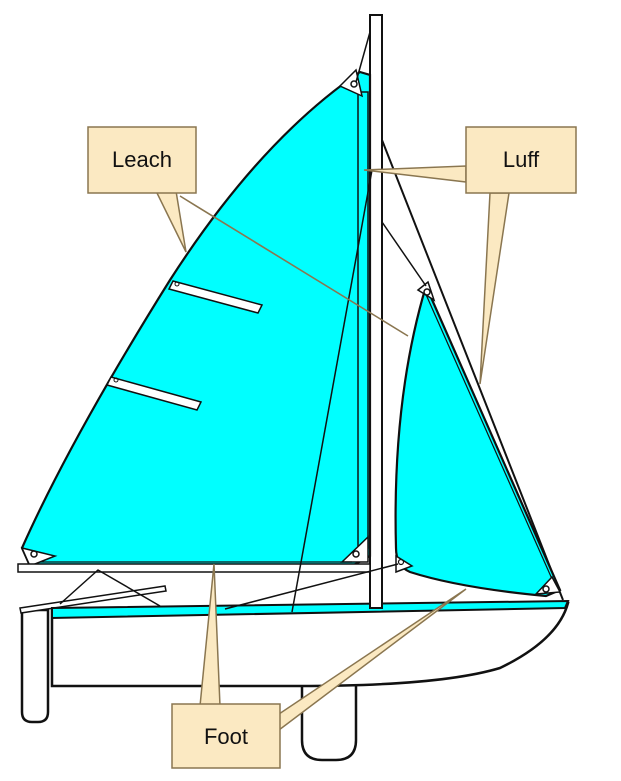 This screenshot has height=781, width=621. What do you see at coordinates (404, 254) in the screenshot?
I see `jib-halyard` at bounding box center [404, 254].